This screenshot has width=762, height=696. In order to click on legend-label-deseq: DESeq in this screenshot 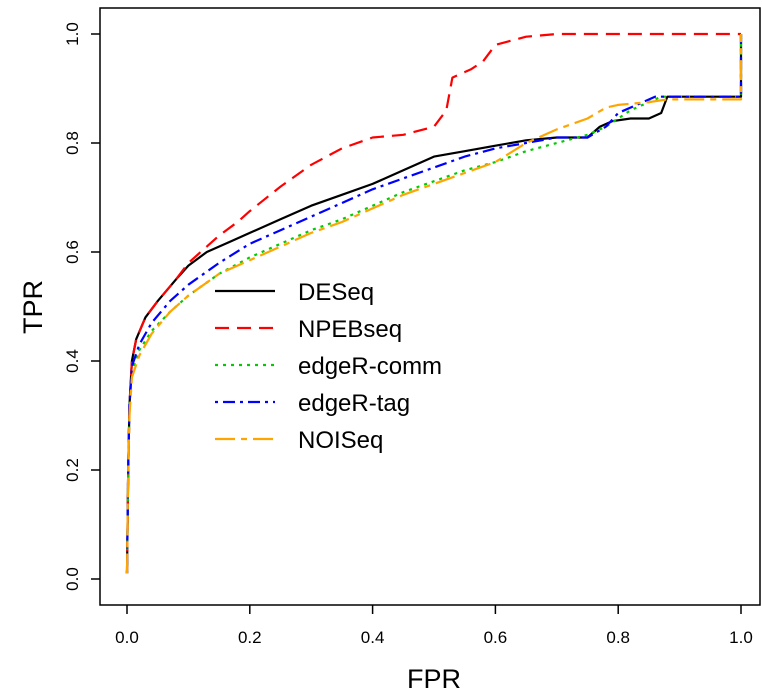, I will do `click(336, 292)`.